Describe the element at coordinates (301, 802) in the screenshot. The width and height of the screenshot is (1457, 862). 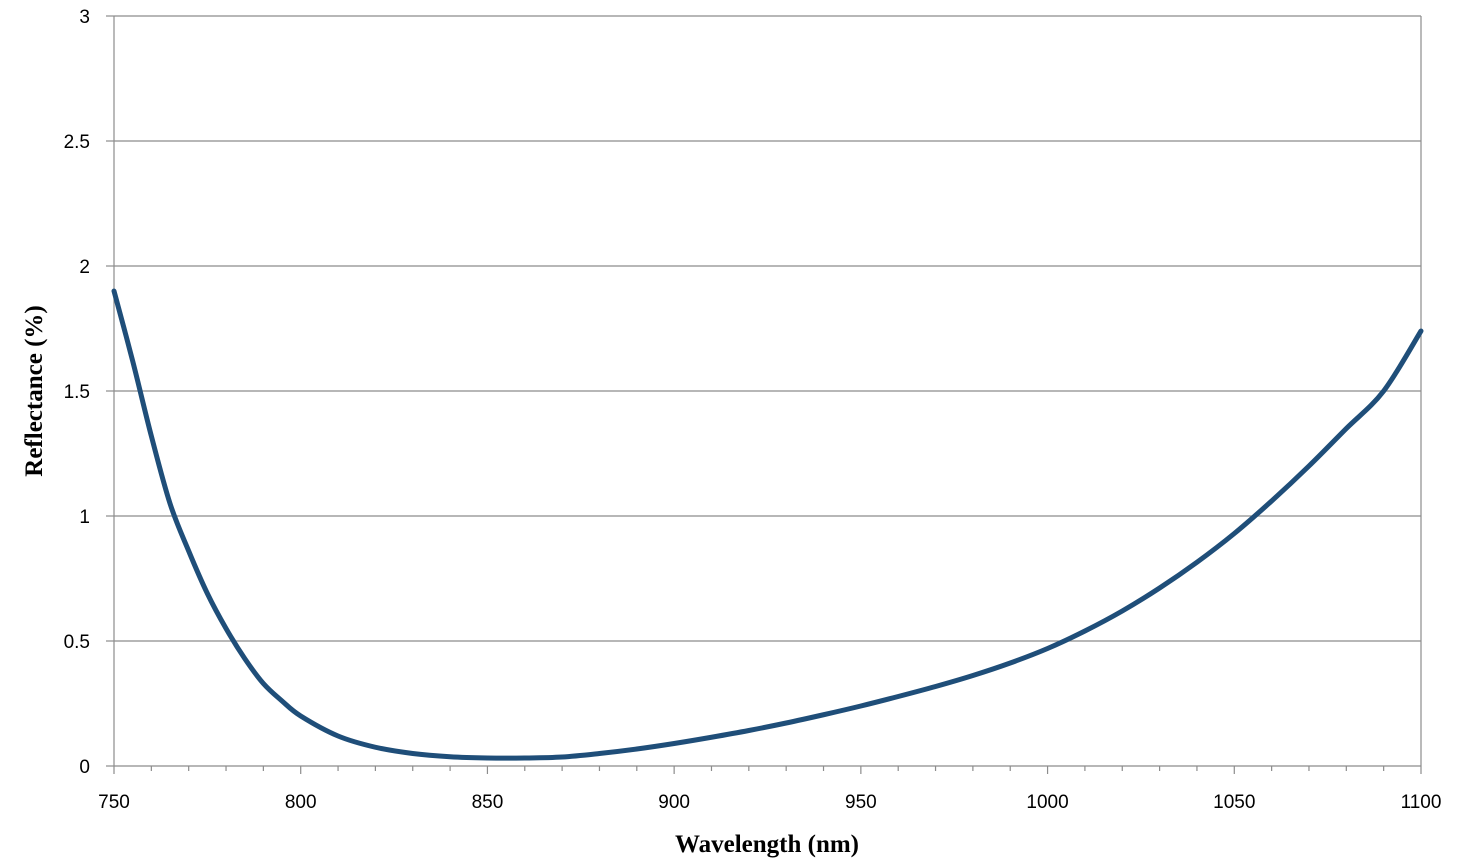
I see `x-tick-label: 800` at that location.